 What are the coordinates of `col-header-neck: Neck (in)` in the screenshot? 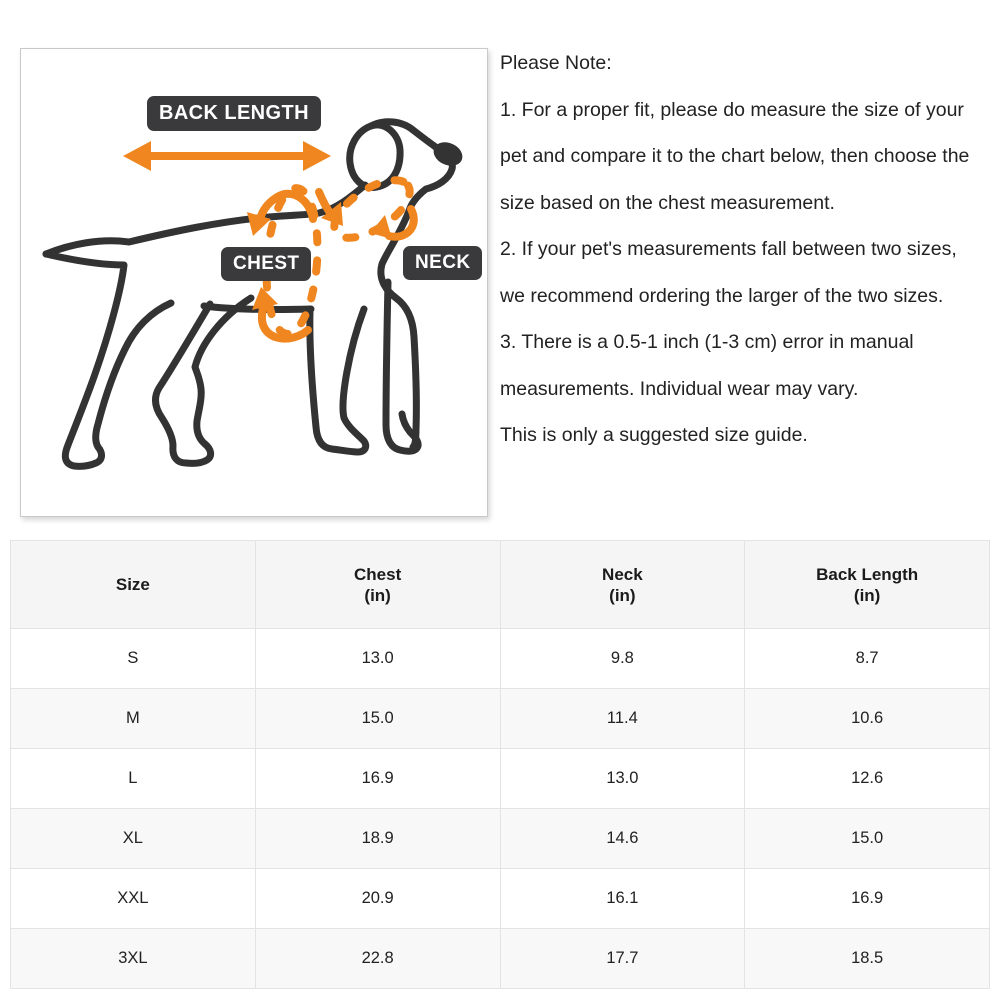 It's located at (622, 584).